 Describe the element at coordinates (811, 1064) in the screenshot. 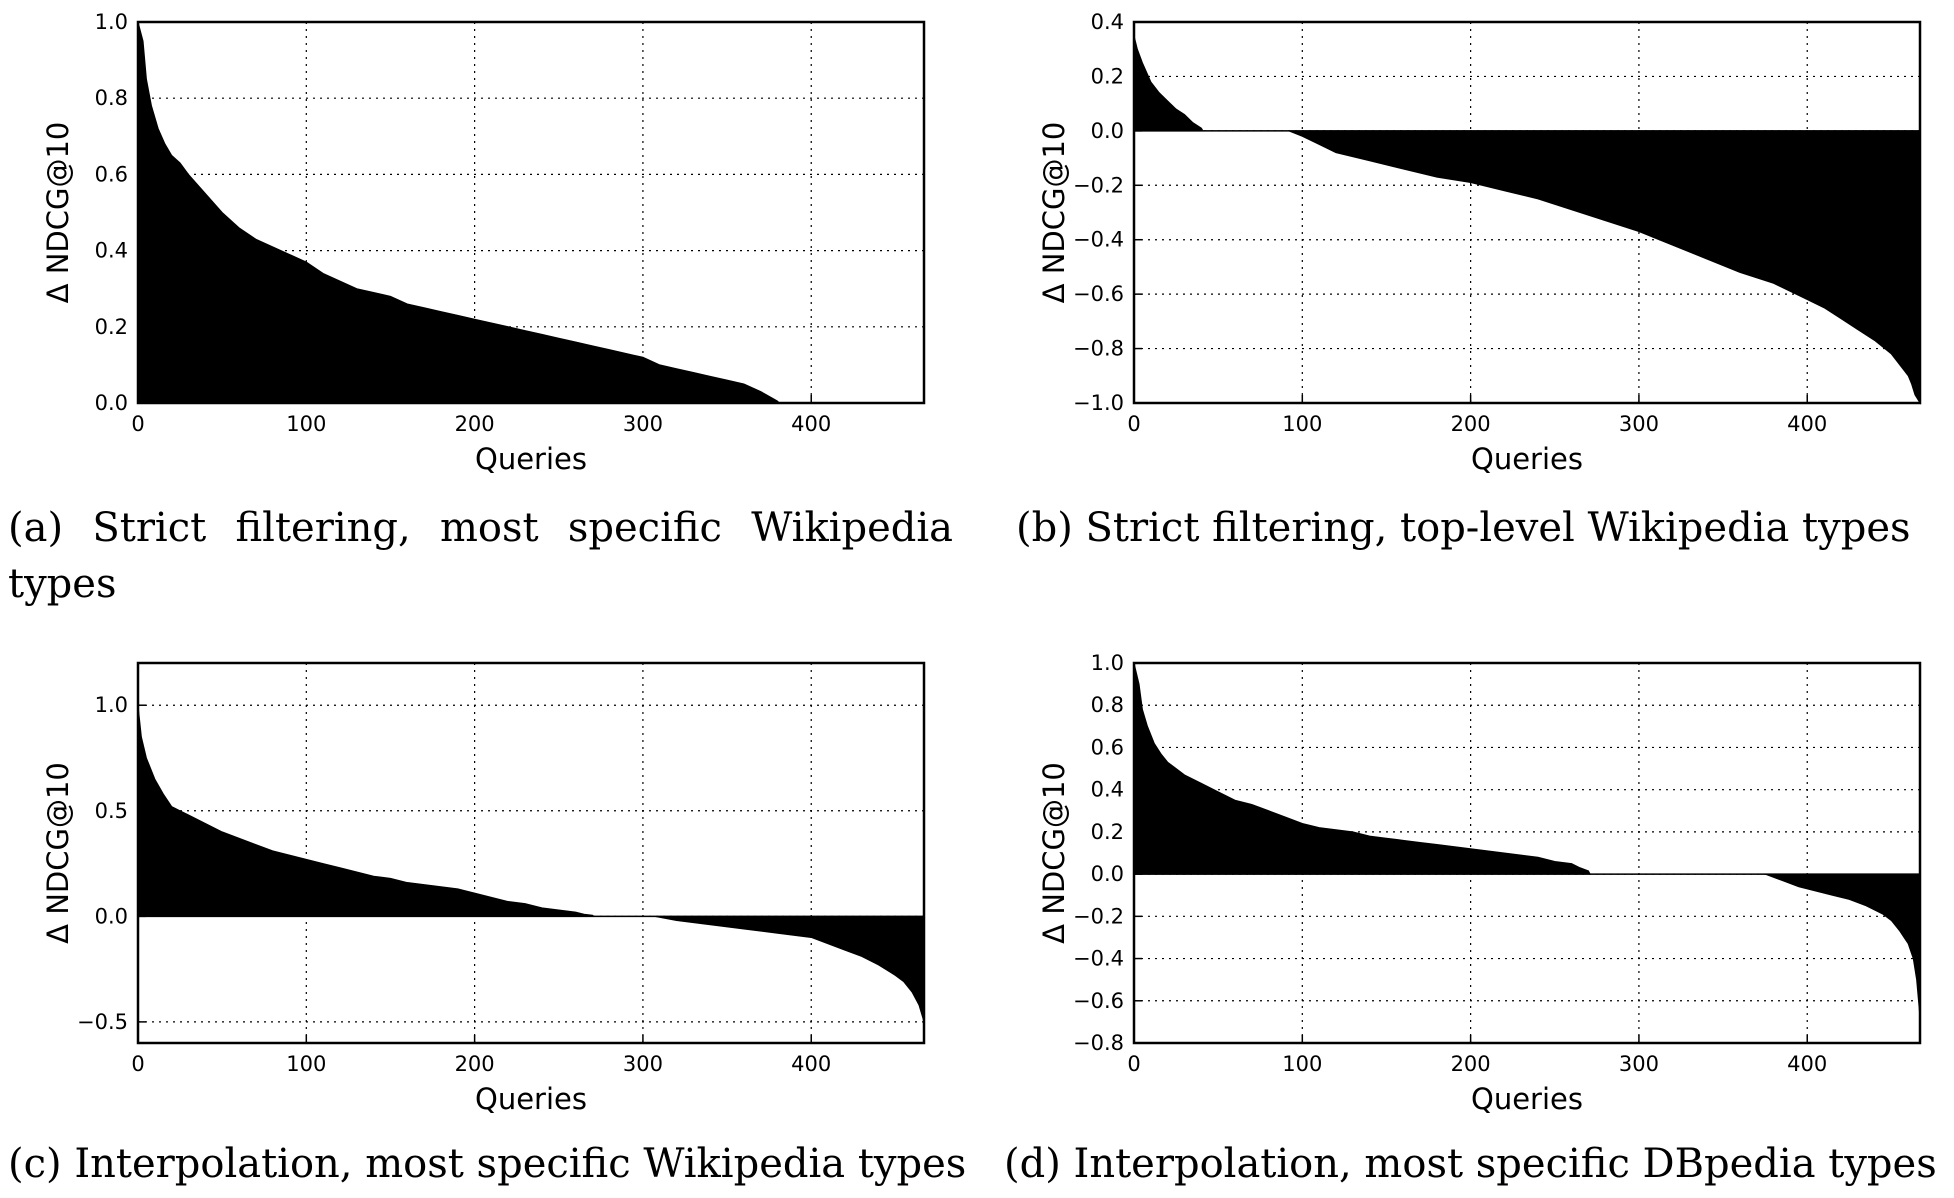

I see `x-tick-label-c: 400` at that location.